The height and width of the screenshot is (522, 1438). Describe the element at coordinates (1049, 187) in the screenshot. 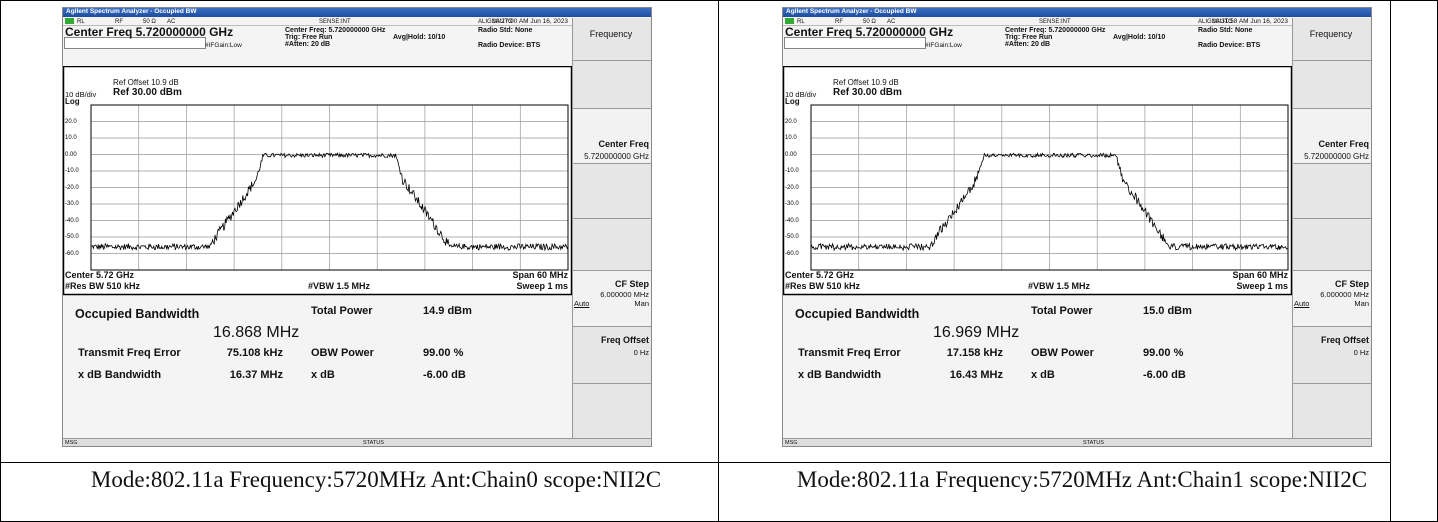

I see `plot-border` at that location.